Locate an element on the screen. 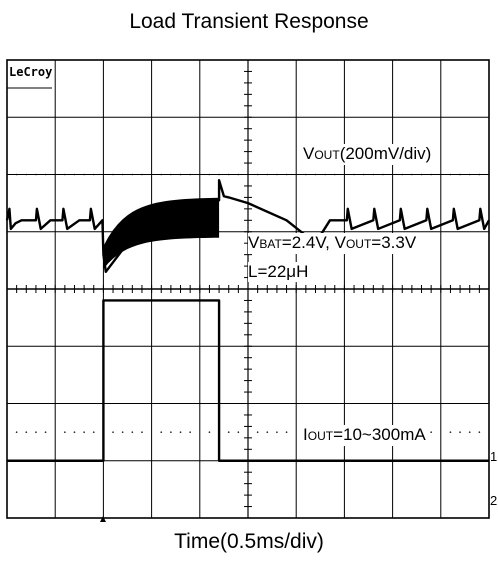  chart-title: Load Transient Response is located at coordinates (249, 21).